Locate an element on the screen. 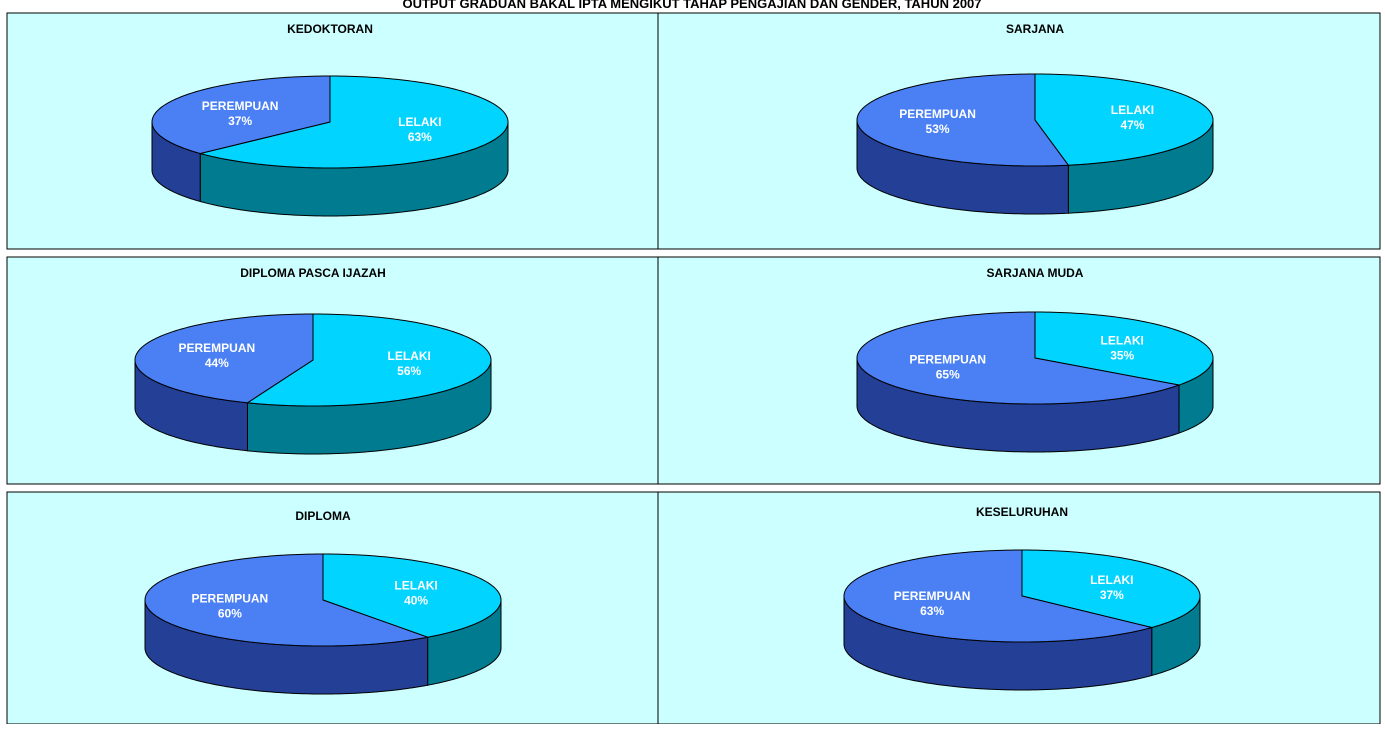  slice-value-label: 44% is located at coordinates (217, 363).